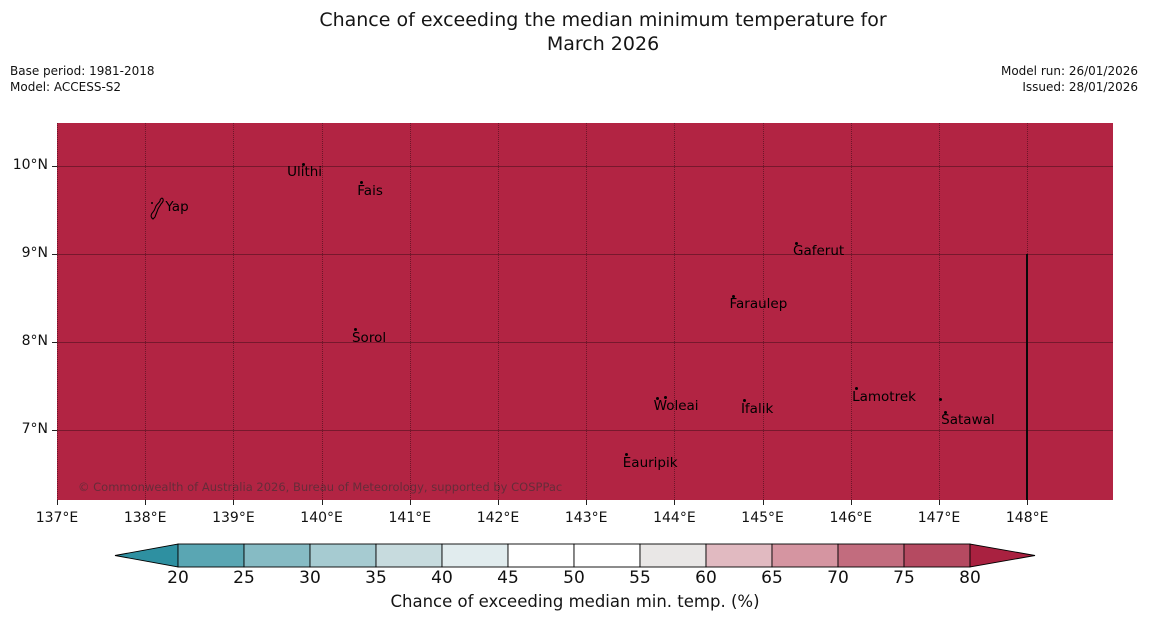  What do you see at coordinates (233, 518) in the screenshot?
I see `lon-tick-label: 139°E` at bounding box center [233, 518].